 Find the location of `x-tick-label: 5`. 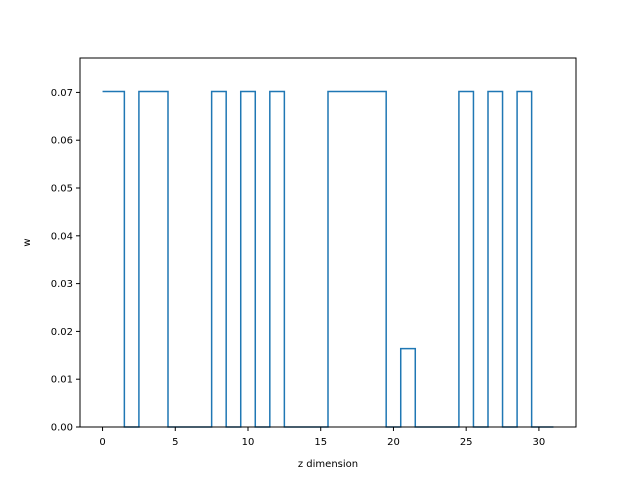

x-tick-label: 5 is located at coordinates (175, 442).